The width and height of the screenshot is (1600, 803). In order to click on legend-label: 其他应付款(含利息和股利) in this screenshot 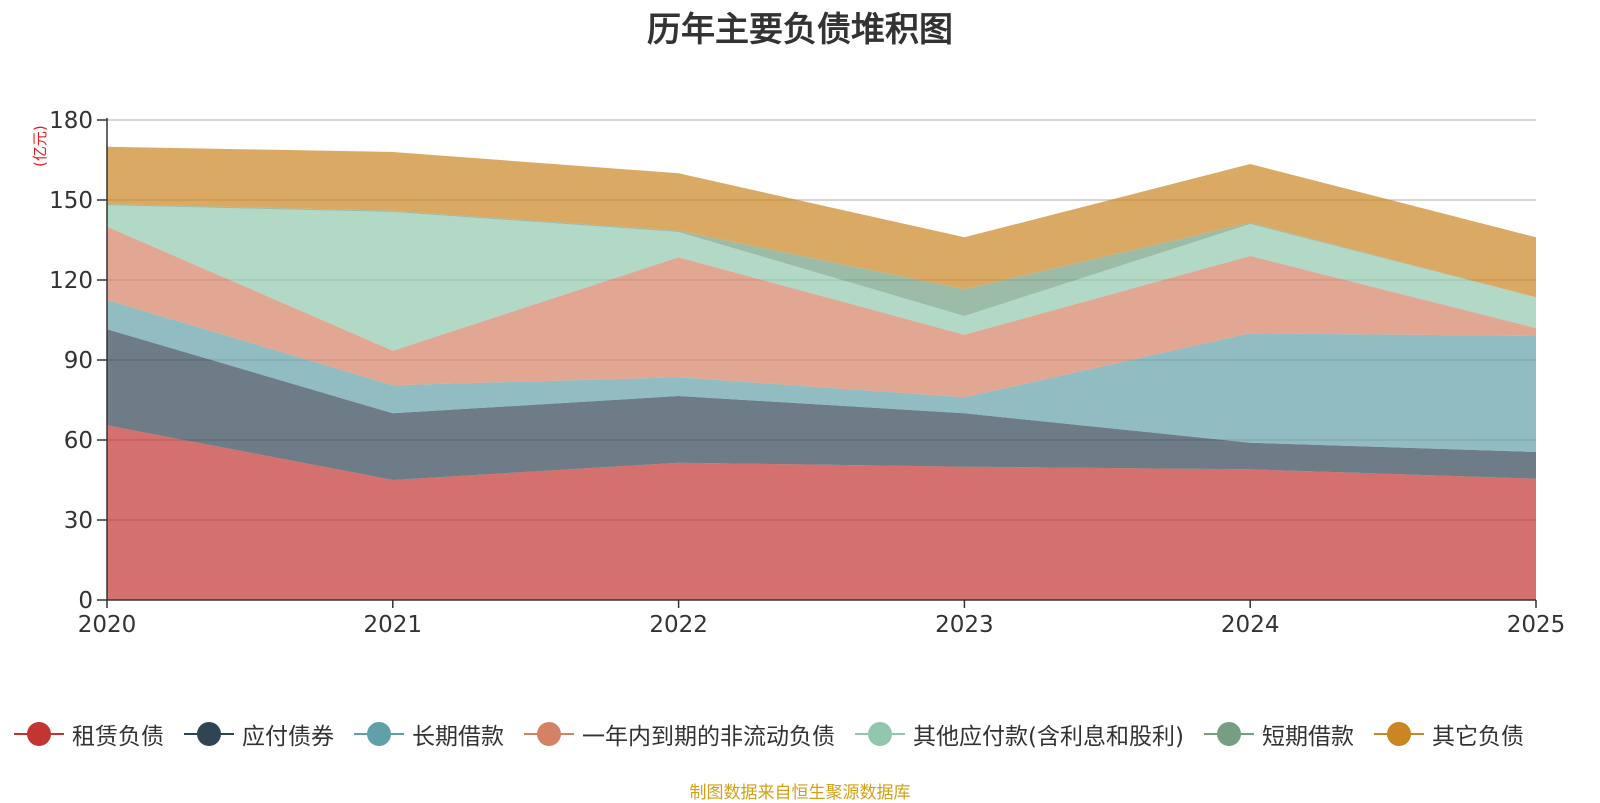, I will do `click(1048, 737)`.